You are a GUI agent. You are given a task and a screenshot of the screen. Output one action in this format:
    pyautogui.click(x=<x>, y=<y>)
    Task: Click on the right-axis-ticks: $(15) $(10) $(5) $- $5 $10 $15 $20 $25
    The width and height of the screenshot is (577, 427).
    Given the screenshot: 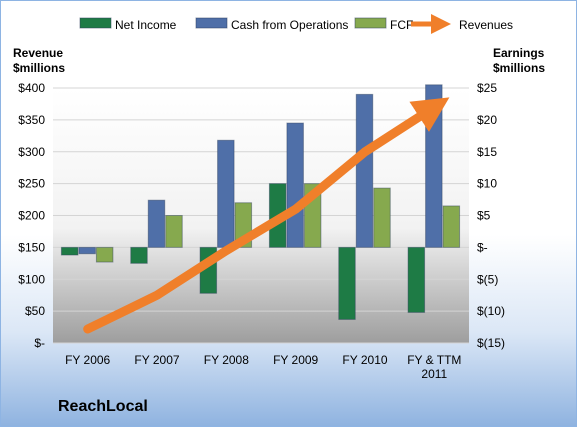 What is the action you would take?
    pyautogui.click(x=491, y=215)
    